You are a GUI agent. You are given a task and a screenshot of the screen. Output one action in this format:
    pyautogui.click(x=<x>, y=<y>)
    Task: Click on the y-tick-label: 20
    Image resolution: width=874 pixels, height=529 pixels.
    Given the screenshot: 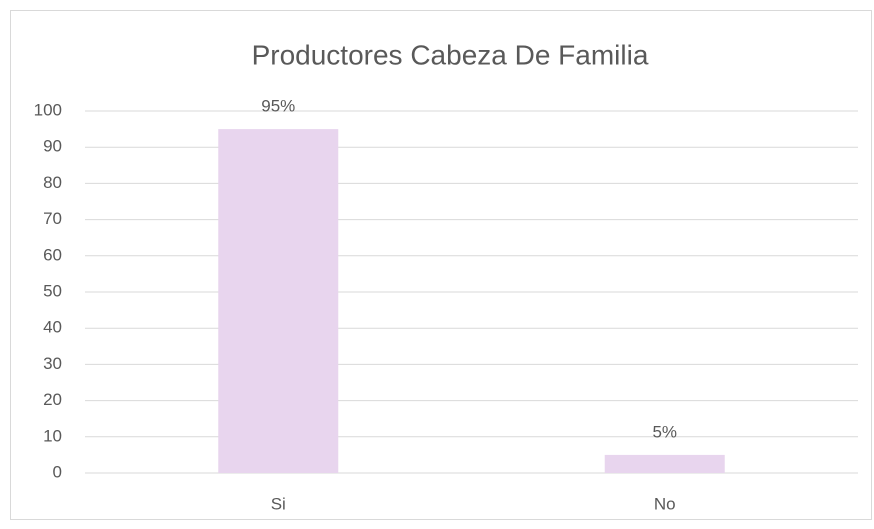 What is the action you would take?
    pyautogui.click(x=52, y=399)
    